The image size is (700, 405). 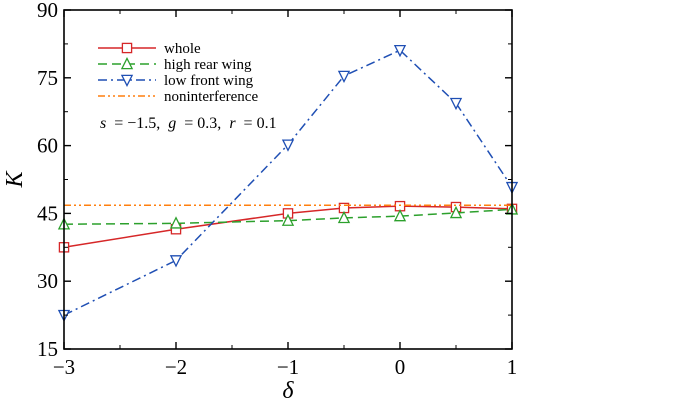 What do you see at coordinates (47, 213) in the screenshot?
I see `y-tick-label: 45` at bounding box center [47, 213].